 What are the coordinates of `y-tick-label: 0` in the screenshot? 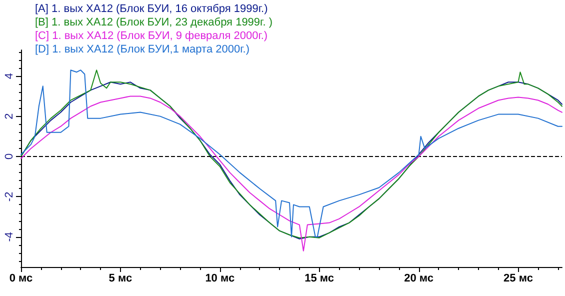 It's located at (10, 156).